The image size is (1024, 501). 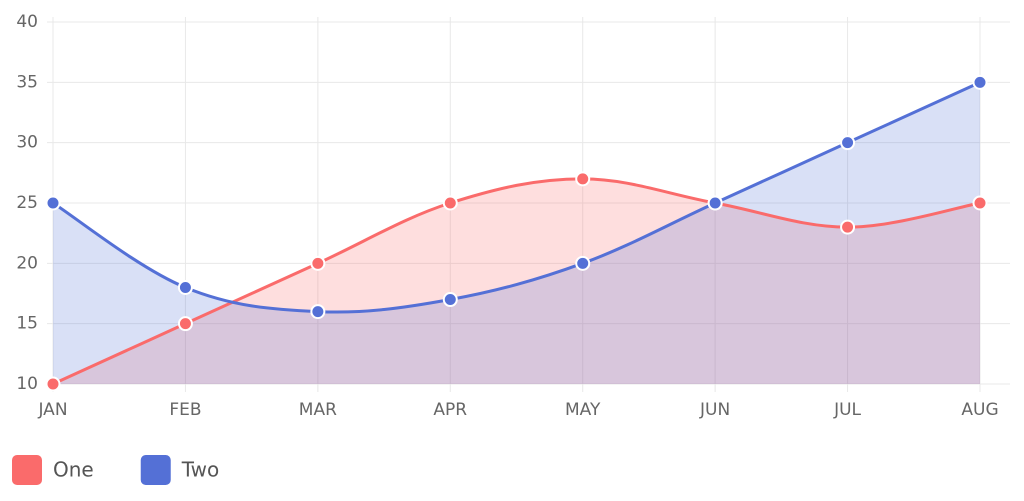 What do you see at coordinates (27, 143) in the screenshot?
I see `y-tick-label: 30` at bounding box center [27, 143].